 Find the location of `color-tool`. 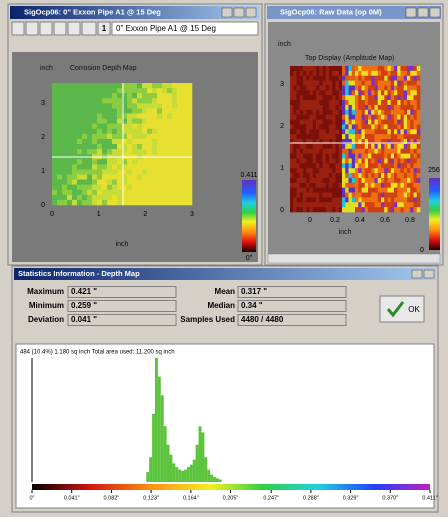

color-tool is located at coordinates (74, 28).